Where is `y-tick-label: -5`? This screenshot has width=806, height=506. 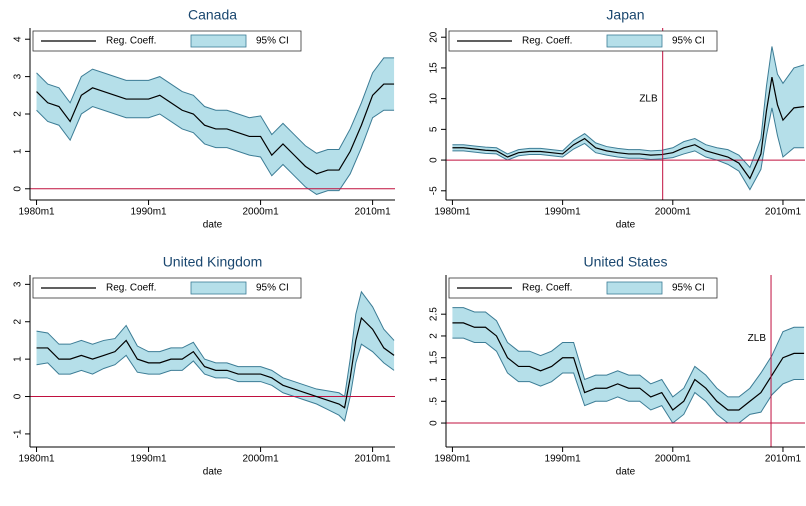 y-tick-label: -5 is located at coordinates (434, 190).